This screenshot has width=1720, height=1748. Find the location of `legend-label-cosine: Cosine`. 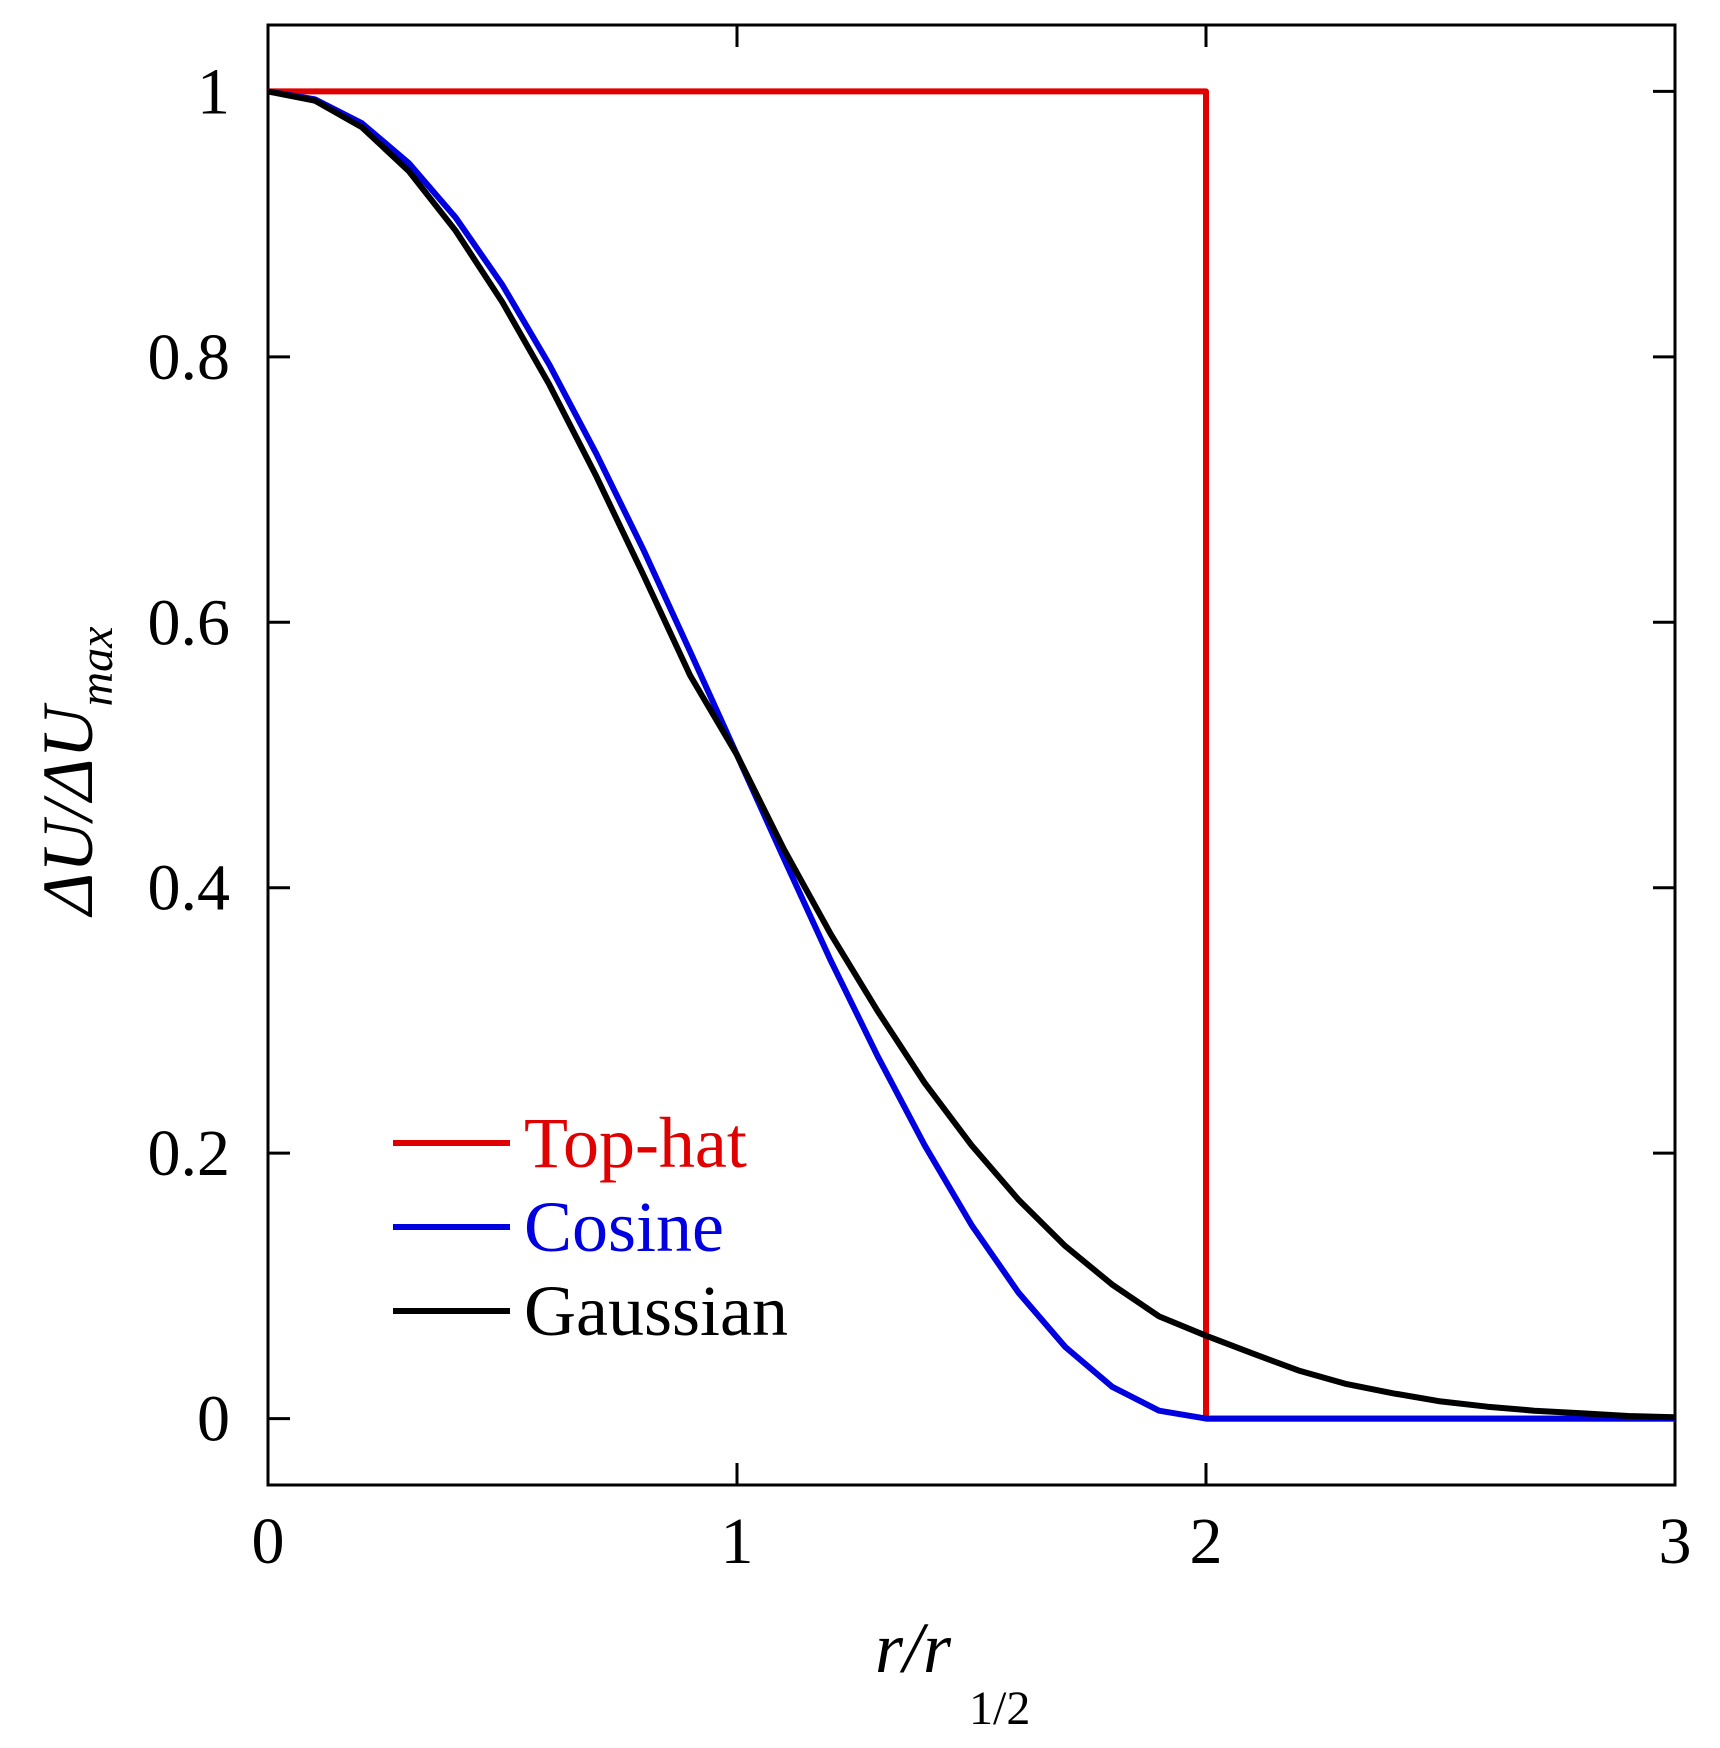

legend-label-cosine: Cosine is located at coordinates (624, 1227).